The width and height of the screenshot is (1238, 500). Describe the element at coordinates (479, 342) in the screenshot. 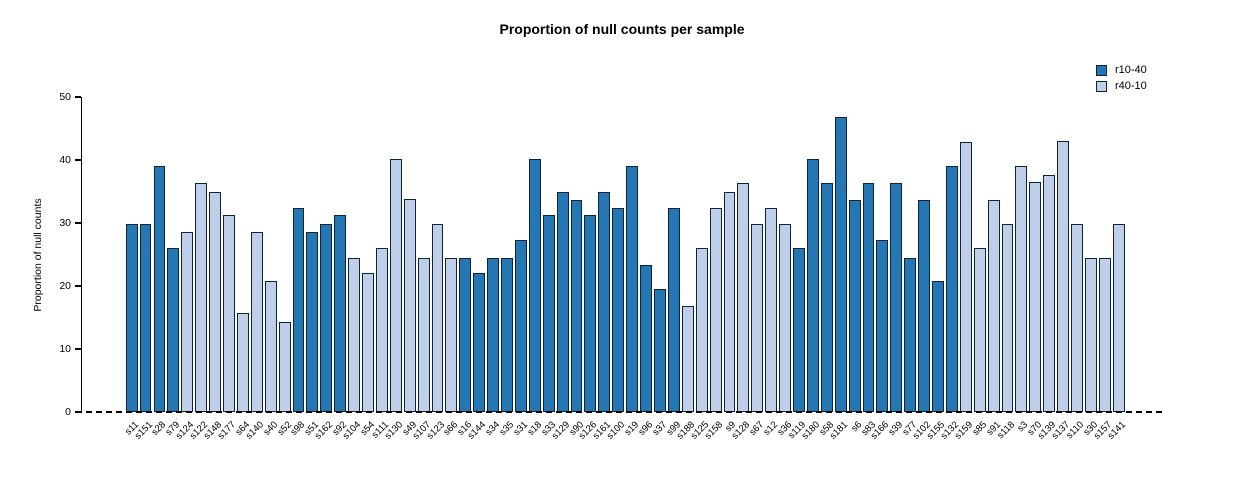

I see `bar-s144` at that location.